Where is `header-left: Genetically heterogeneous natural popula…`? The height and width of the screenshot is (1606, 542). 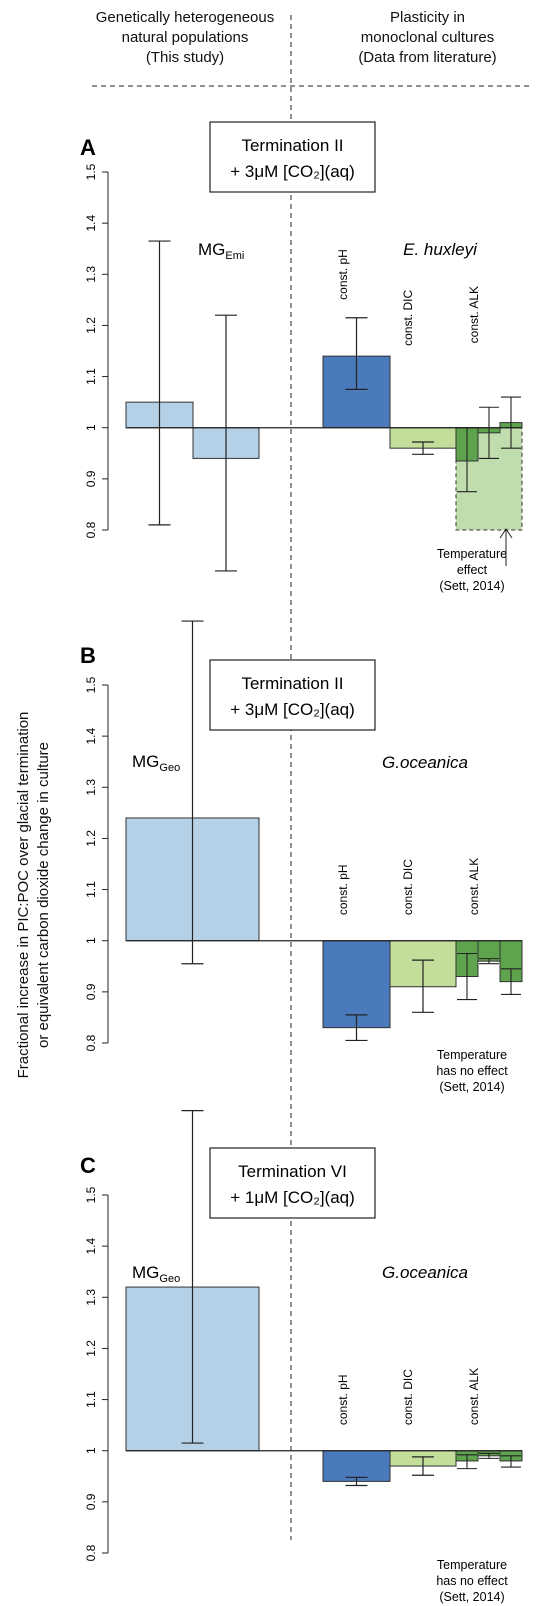 header-left: Genetically heterogeneous natural popula… is located at coordinates (185, 38).